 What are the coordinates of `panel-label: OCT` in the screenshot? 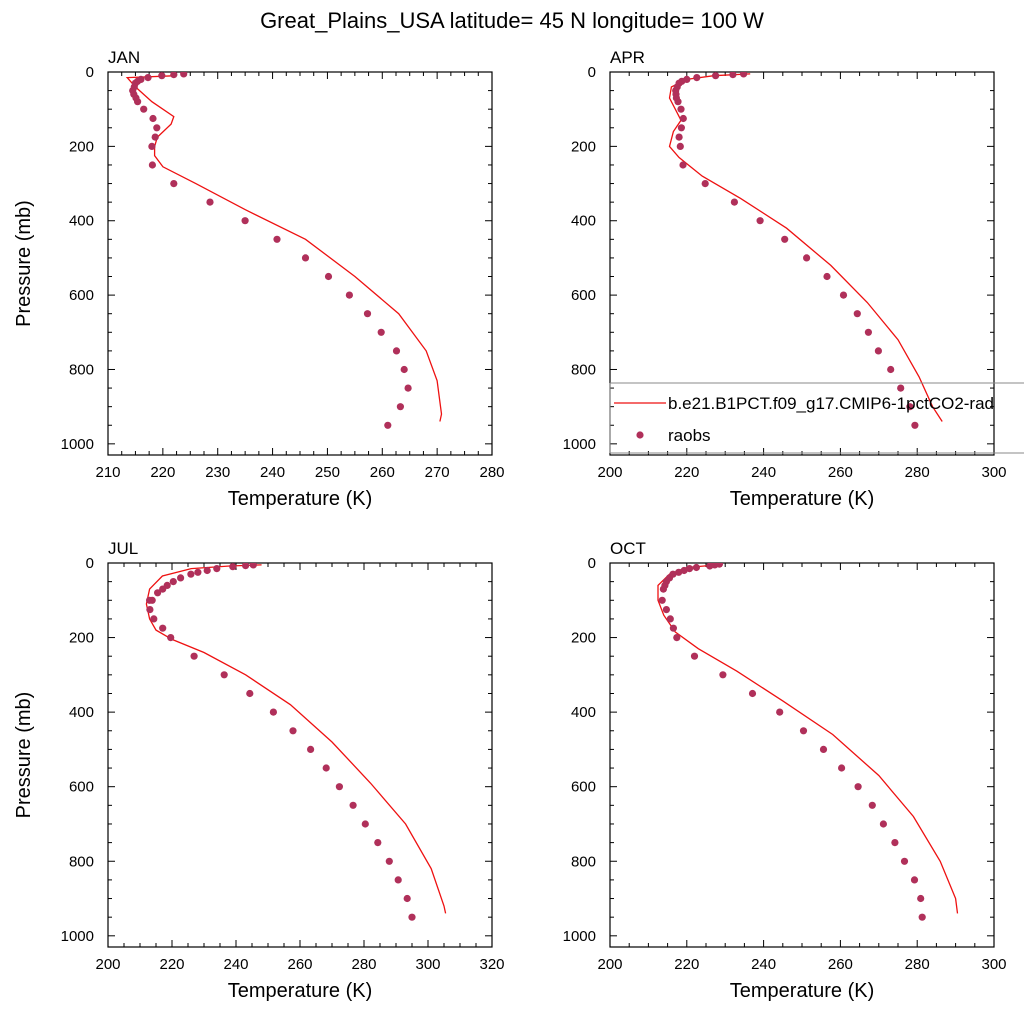 It's located at (628, 548).